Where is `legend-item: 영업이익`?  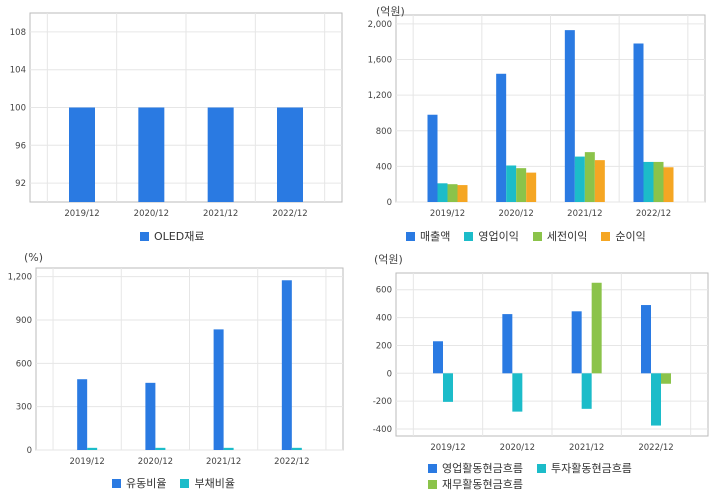
legend-item: 영업이익 is located at coordinates (491, 236).